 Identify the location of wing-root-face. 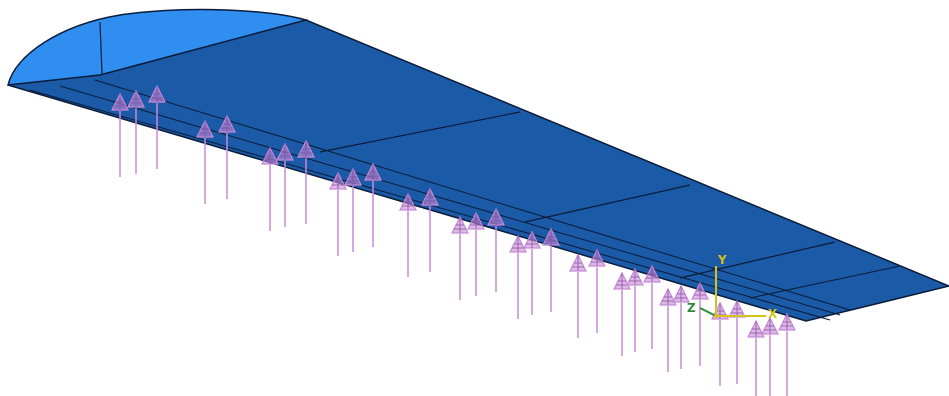
(158, 47).